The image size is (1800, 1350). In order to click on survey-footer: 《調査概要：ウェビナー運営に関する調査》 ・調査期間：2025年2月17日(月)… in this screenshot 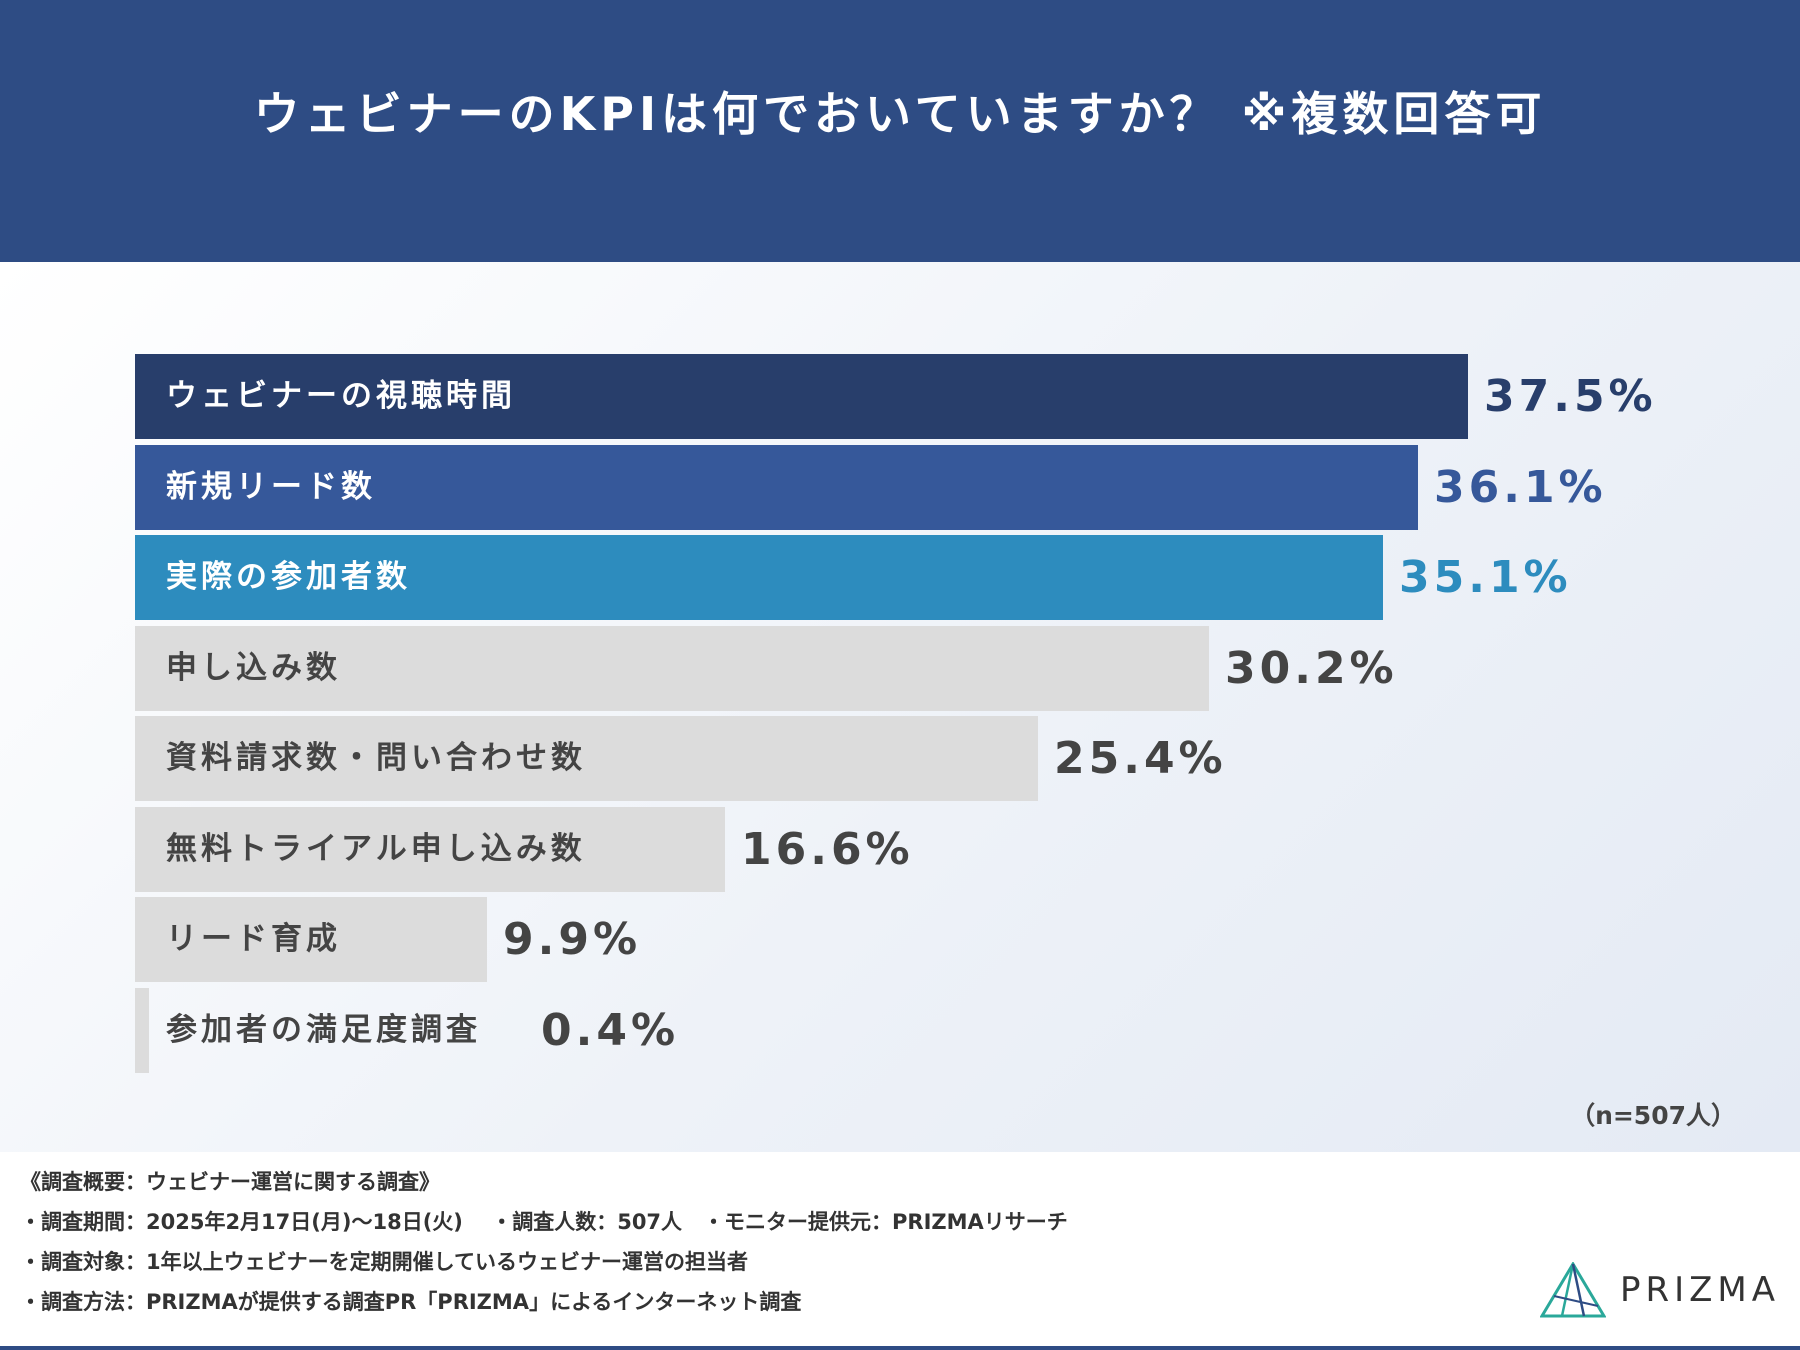, I will do `click(900, 1251)`.